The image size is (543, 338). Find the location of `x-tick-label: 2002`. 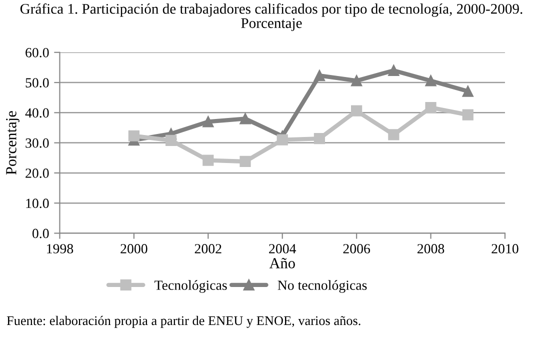

x-tick-label: 2002 is located at coordinates (208, 249).